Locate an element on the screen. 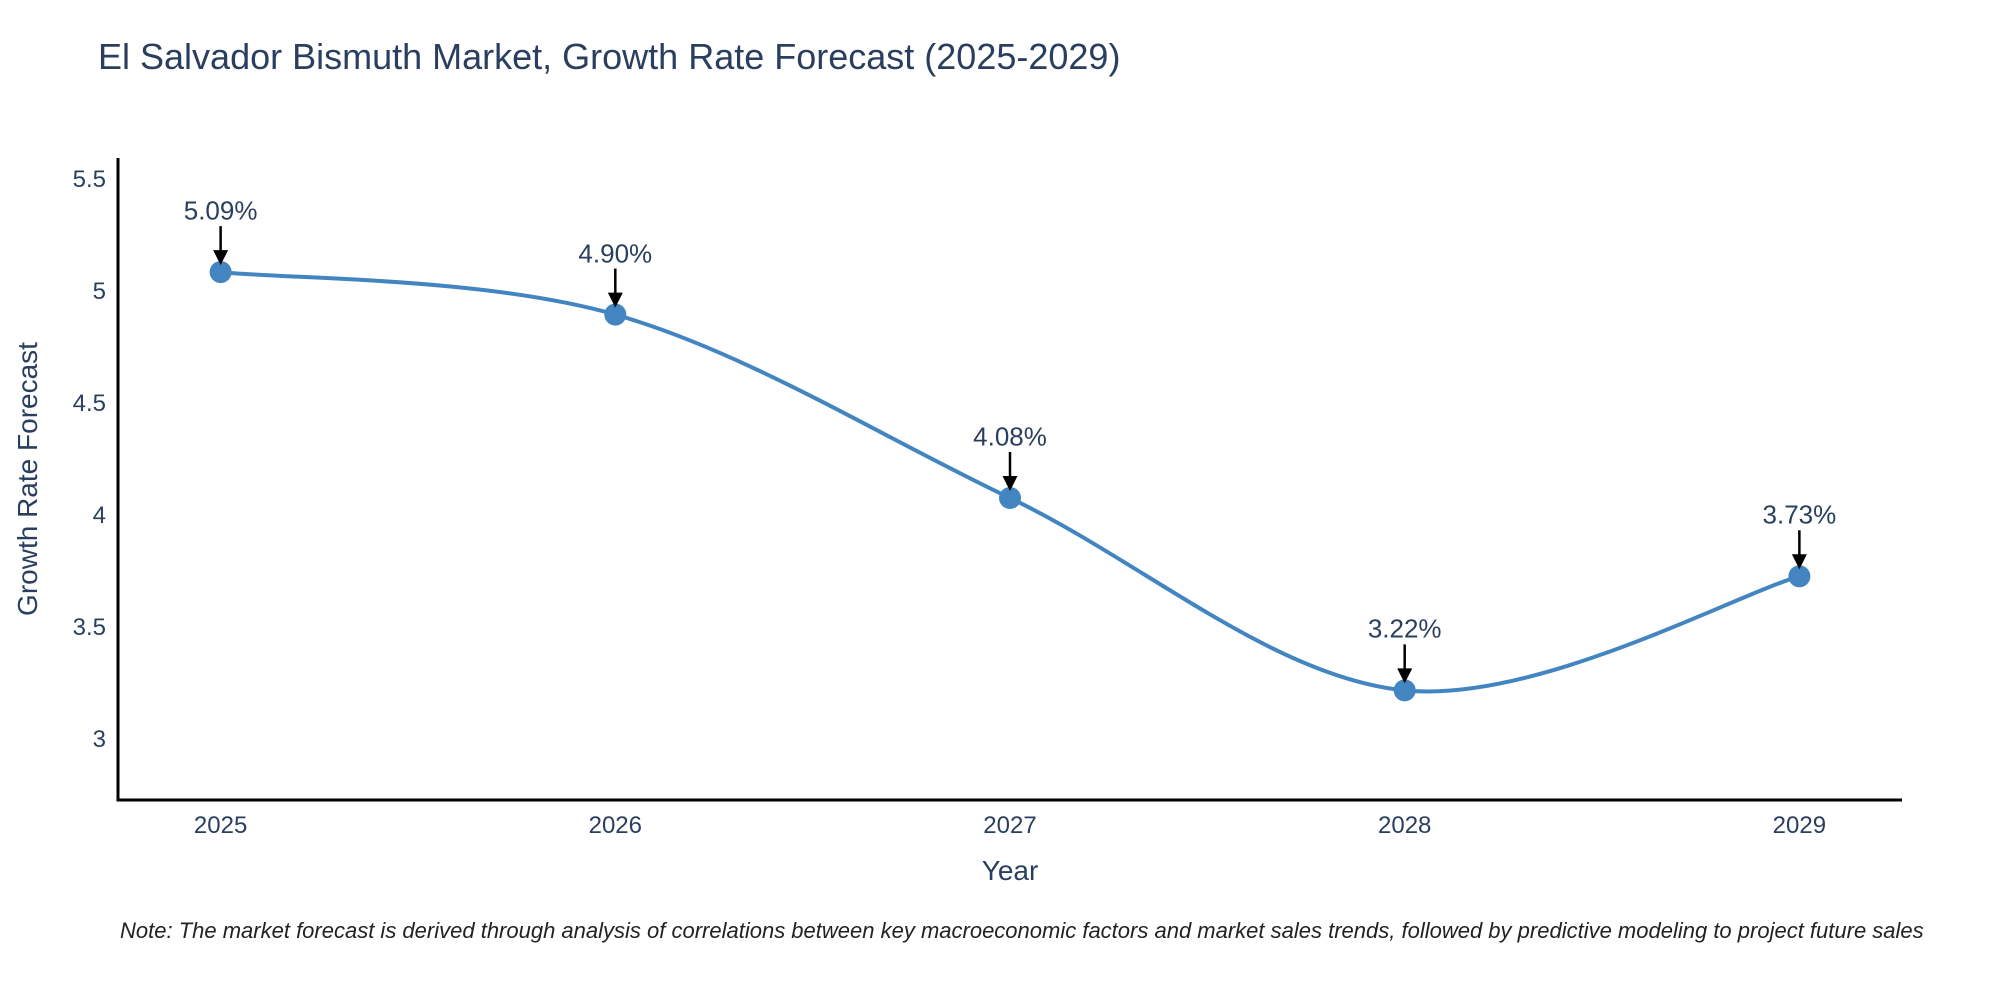 This screenshot has width=2000, height=1000. y-tick-label: 5 is located at coordinates (99, 292).